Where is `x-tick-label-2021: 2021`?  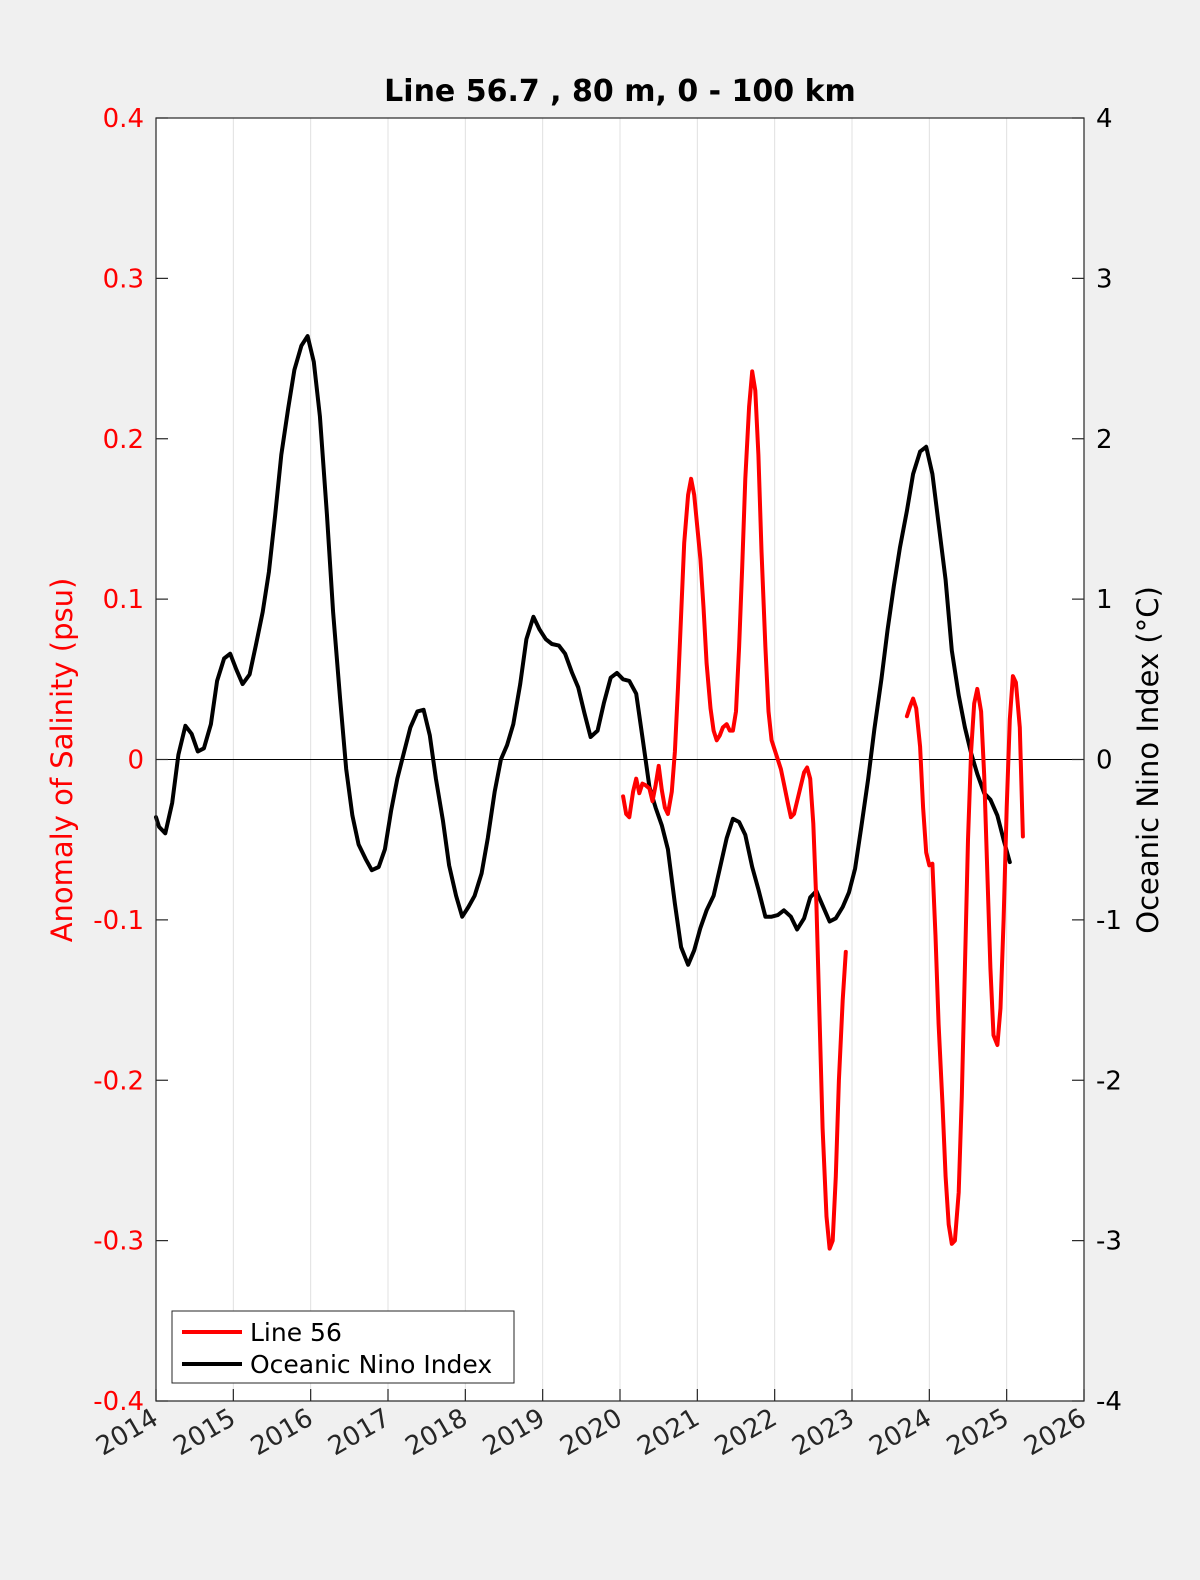 x-tick-label-2021: 2021 is located at coordinates (669, 1432).